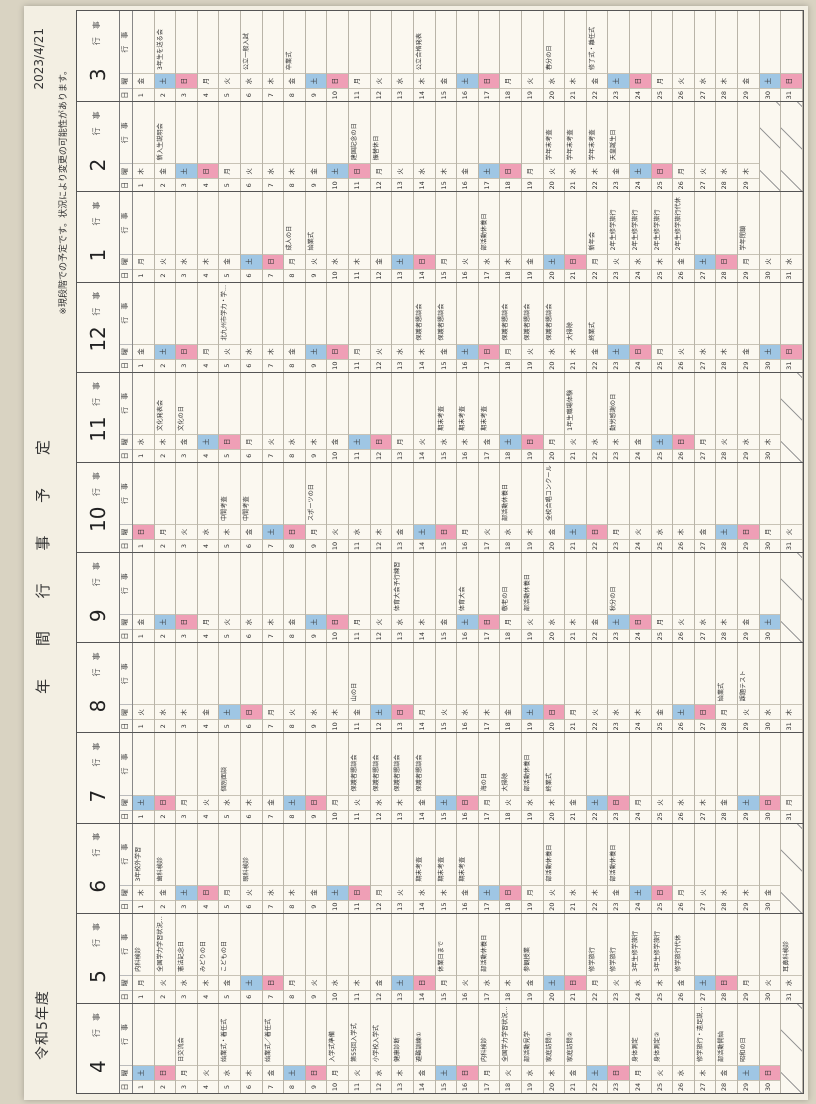 The height and width of the screenshot is (1104, 816). What do you see at coordinates (225, 956) in the screenshot?
I see `event-cell: こどもの日` at bounding box center [225, 956].